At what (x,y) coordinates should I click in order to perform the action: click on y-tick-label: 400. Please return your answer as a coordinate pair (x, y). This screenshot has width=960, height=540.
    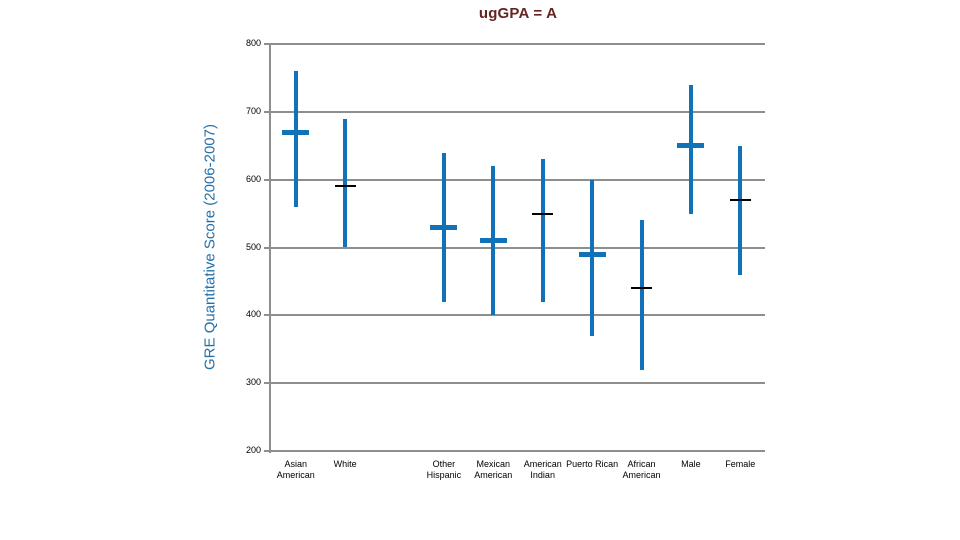
    Looking at the image, I should click on (253, 314).